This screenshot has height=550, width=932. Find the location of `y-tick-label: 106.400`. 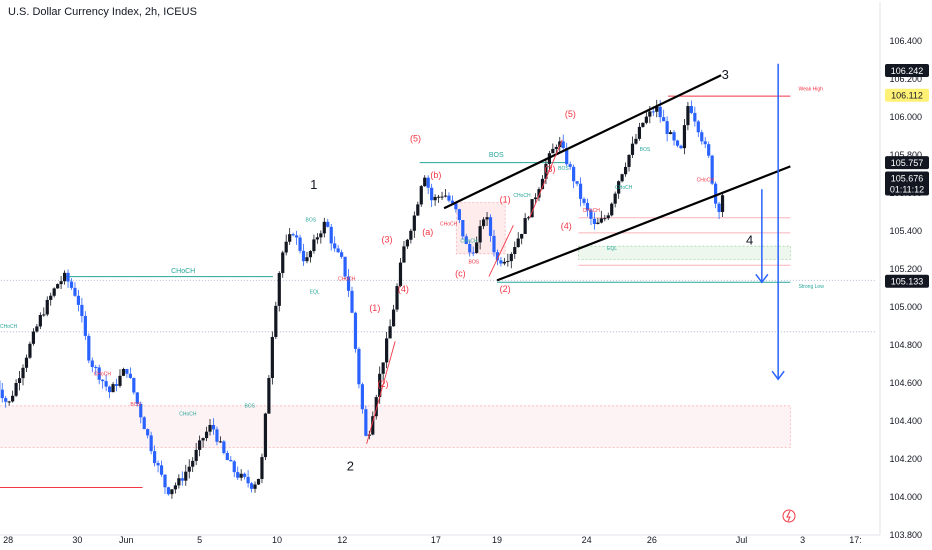

y-tick-label: 106.400 is located at coordinates (905, 41).